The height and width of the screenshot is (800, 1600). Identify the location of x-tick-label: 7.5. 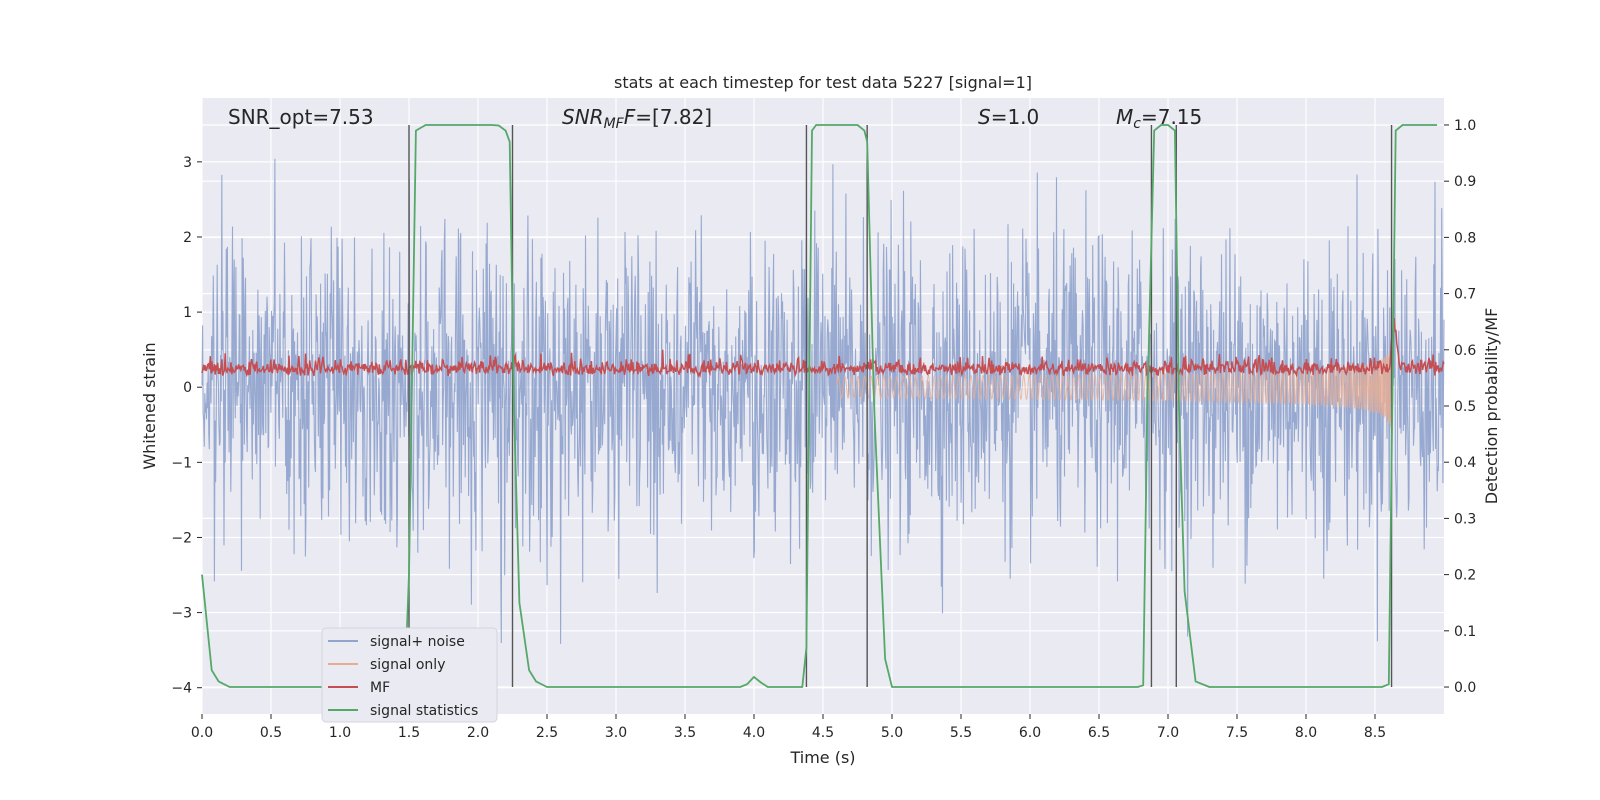
(1237, 733).